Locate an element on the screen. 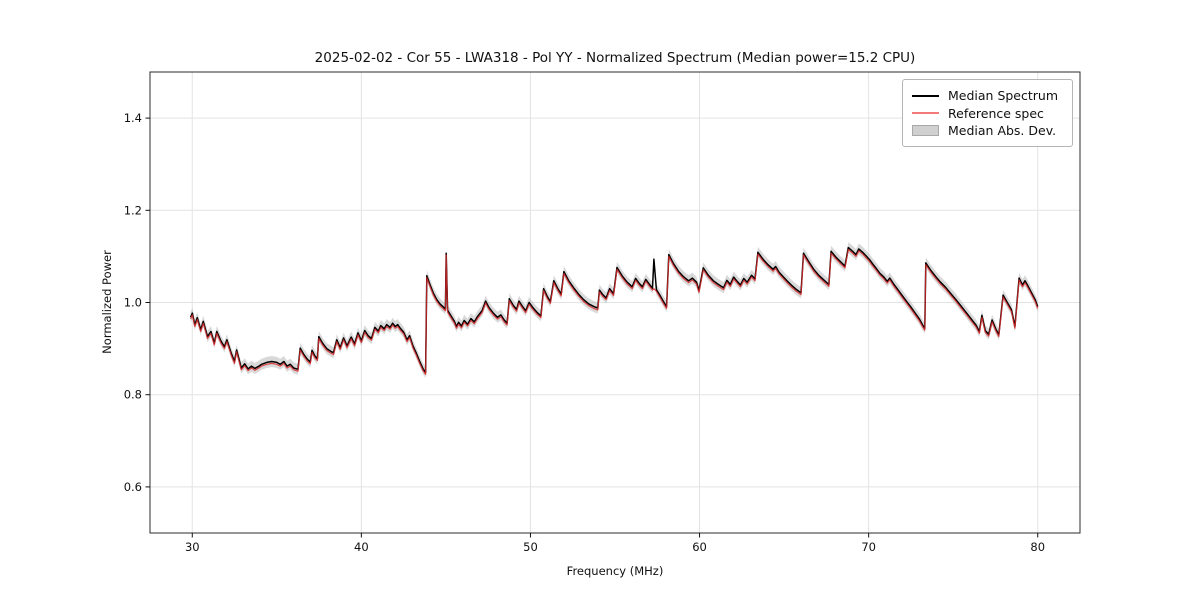 This screenshot has width=1200, height=600. median-spectrum-line-swatch-icon is located at coordinates (925, 95).